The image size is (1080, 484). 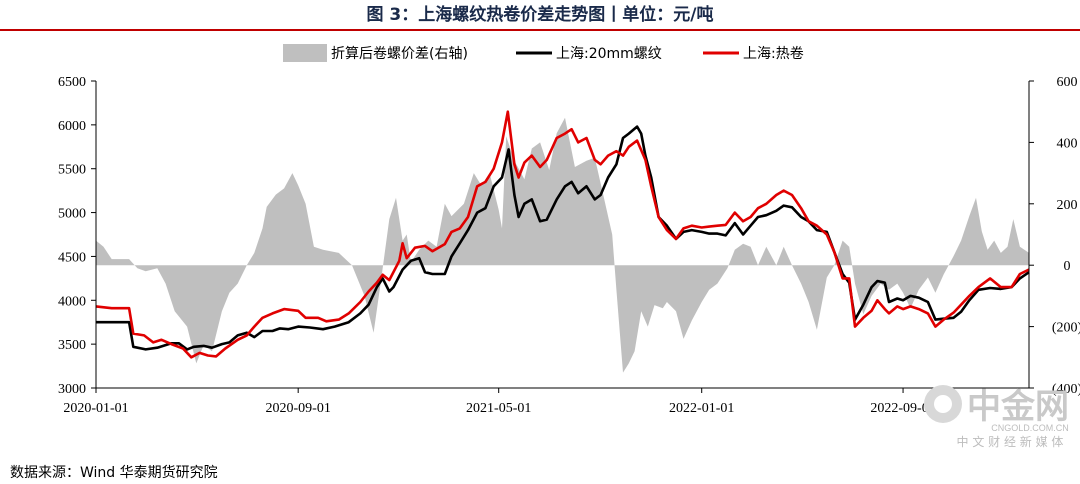 I want to click on x-tick-label: 2021-05-01, so click(x=498, y=408).